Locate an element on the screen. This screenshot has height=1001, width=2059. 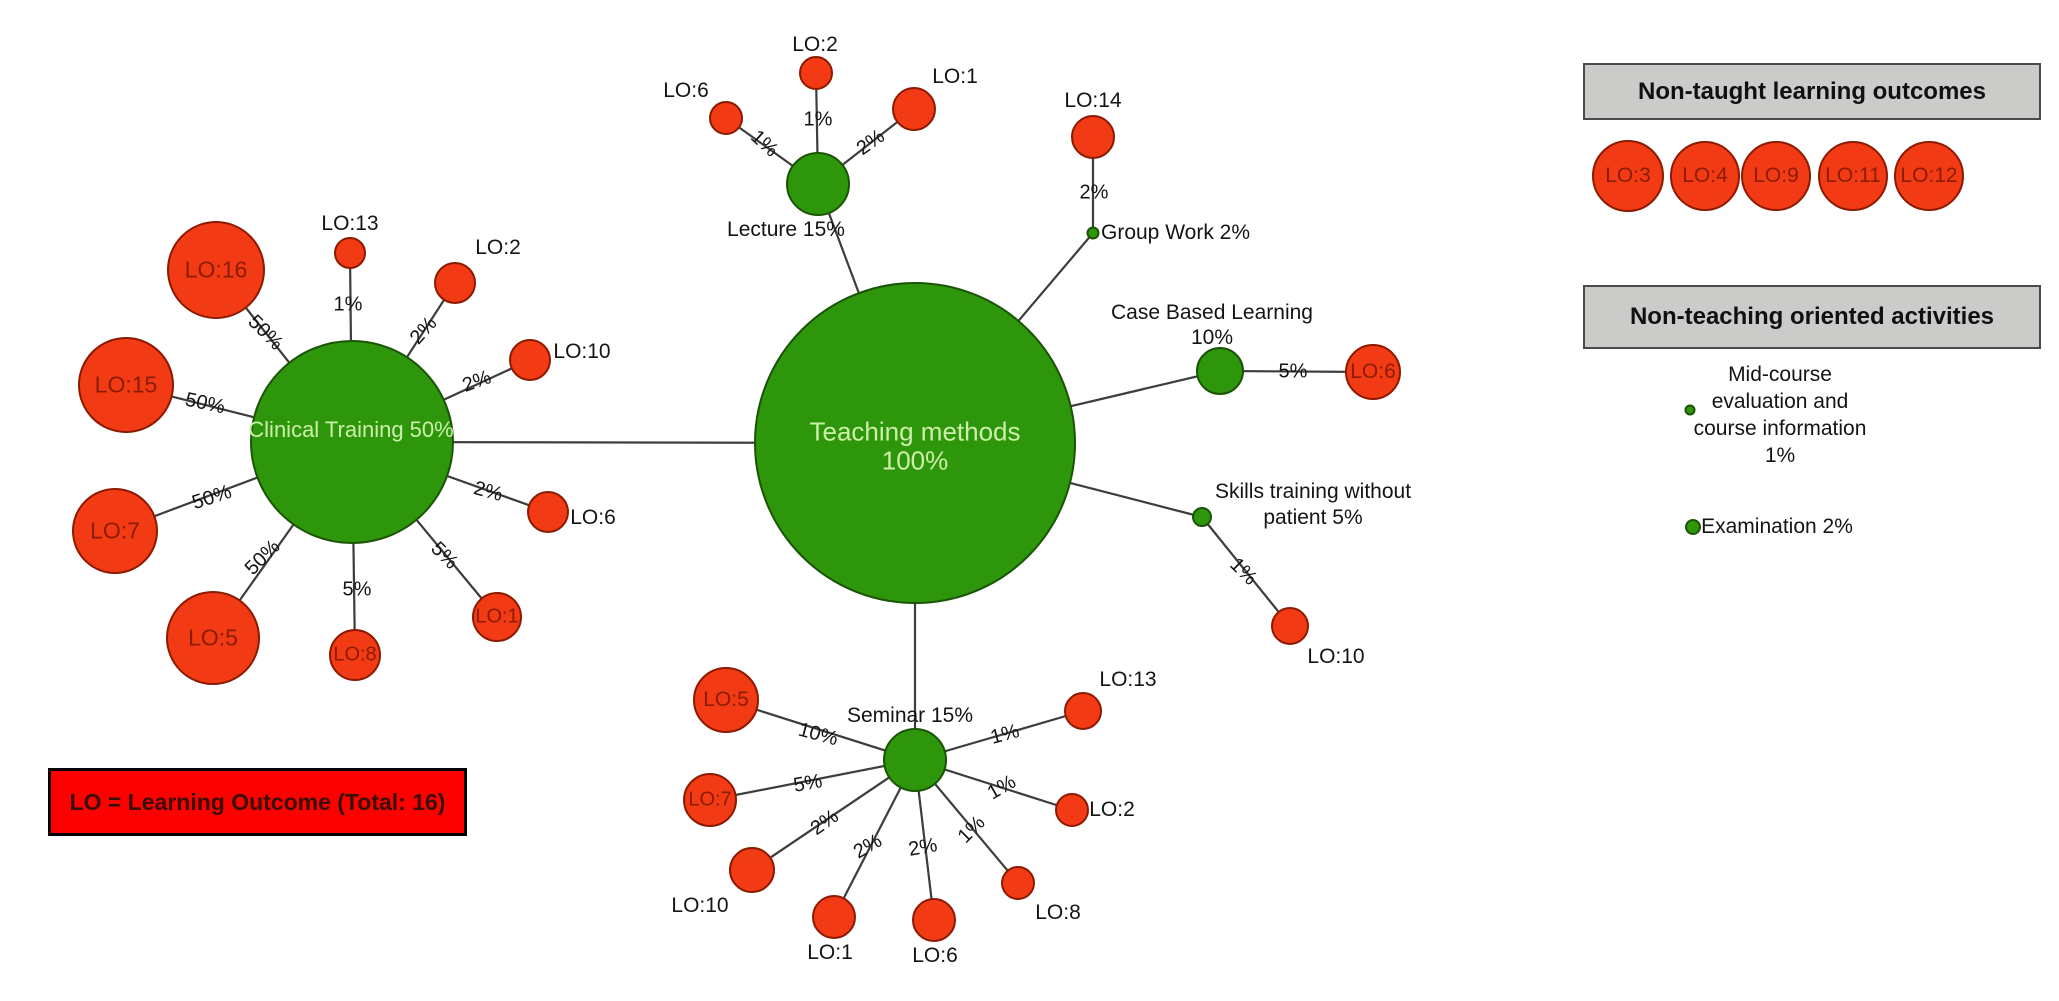
seminar-lo13-label: LO:13 is located at coordinates (1128, 679).